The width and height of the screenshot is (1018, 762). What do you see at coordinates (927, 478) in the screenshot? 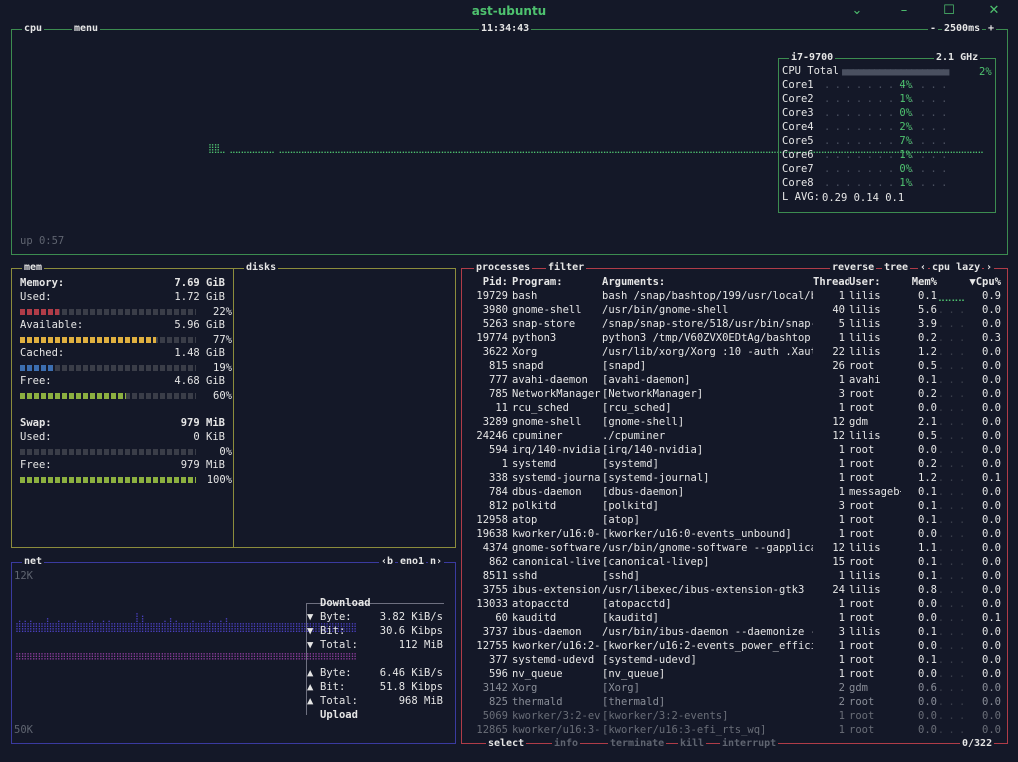
I see `process-mem: 1.2` at bounding box center [927, 478].